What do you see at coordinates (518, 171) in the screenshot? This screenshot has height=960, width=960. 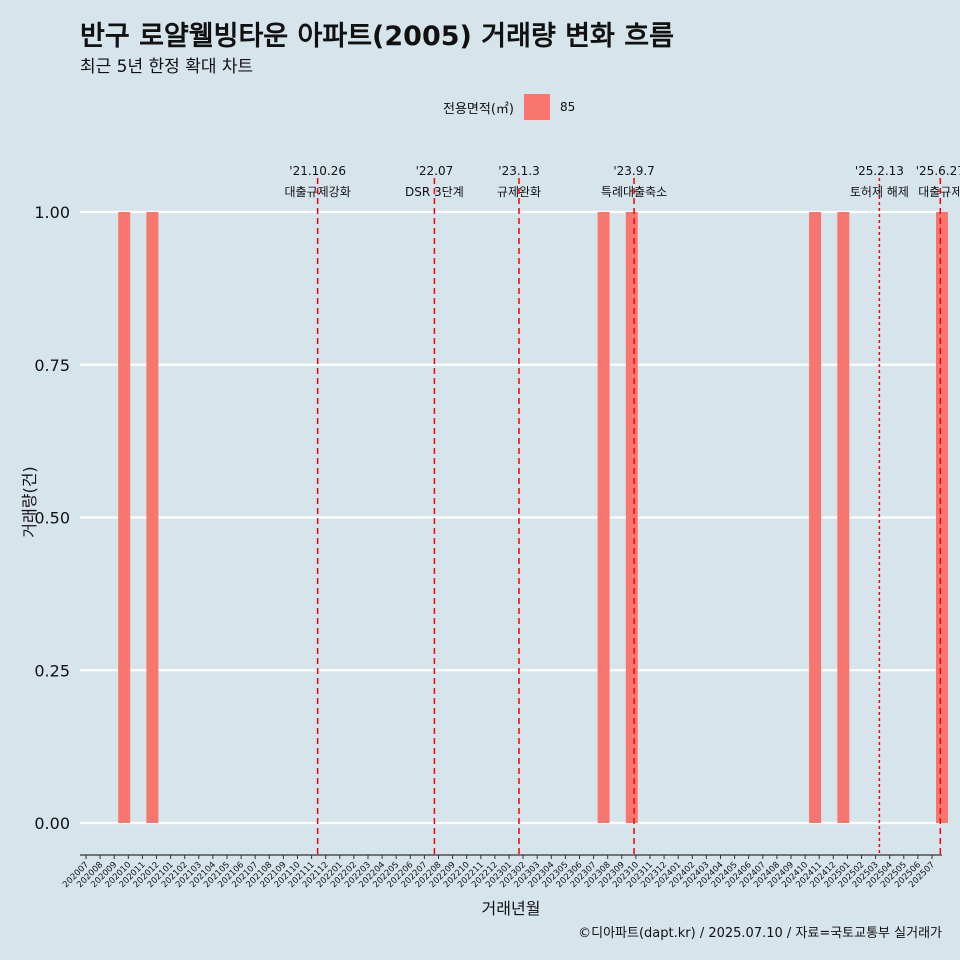 I see `event-date-label: '23.1.3` at bounding box center [518, 171].